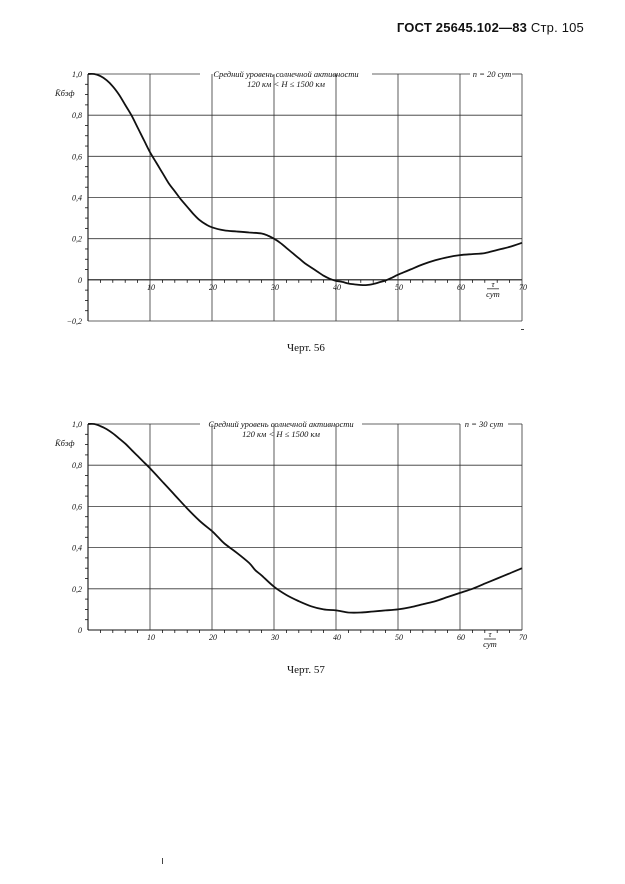 The image size is (625, 884). What do you see at coordinates (306, 670) in the screenshot?
I see `caption-chart-57: Черт. 57` at bounding box center [306, 670].